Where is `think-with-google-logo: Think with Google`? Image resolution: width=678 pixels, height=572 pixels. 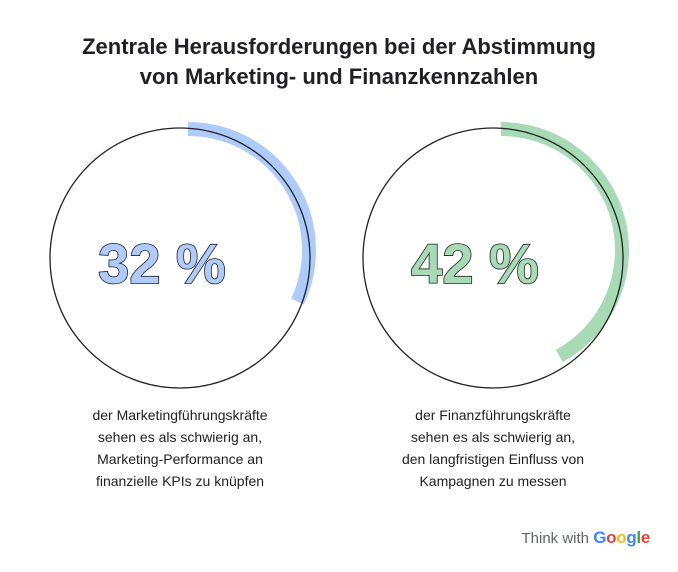 think-with-google-logo: Think with Google is located at coordinates (585, 538).